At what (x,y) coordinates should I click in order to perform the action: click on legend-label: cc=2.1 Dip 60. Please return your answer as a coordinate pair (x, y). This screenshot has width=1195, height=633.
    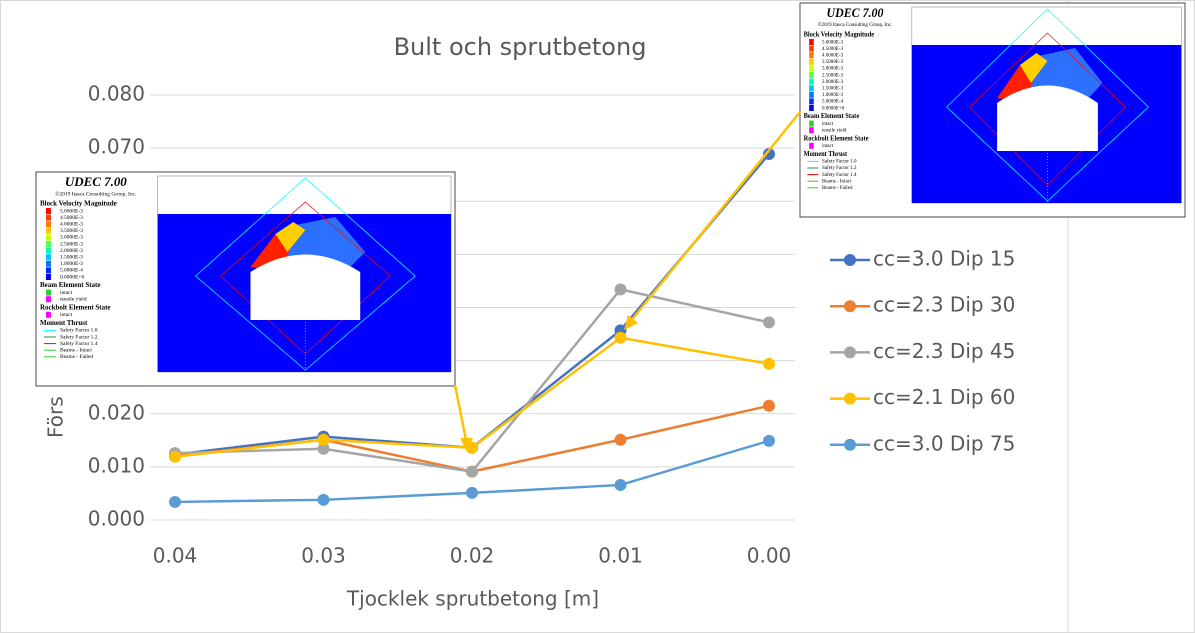
    Looking at the image, I should click on (944, 397).